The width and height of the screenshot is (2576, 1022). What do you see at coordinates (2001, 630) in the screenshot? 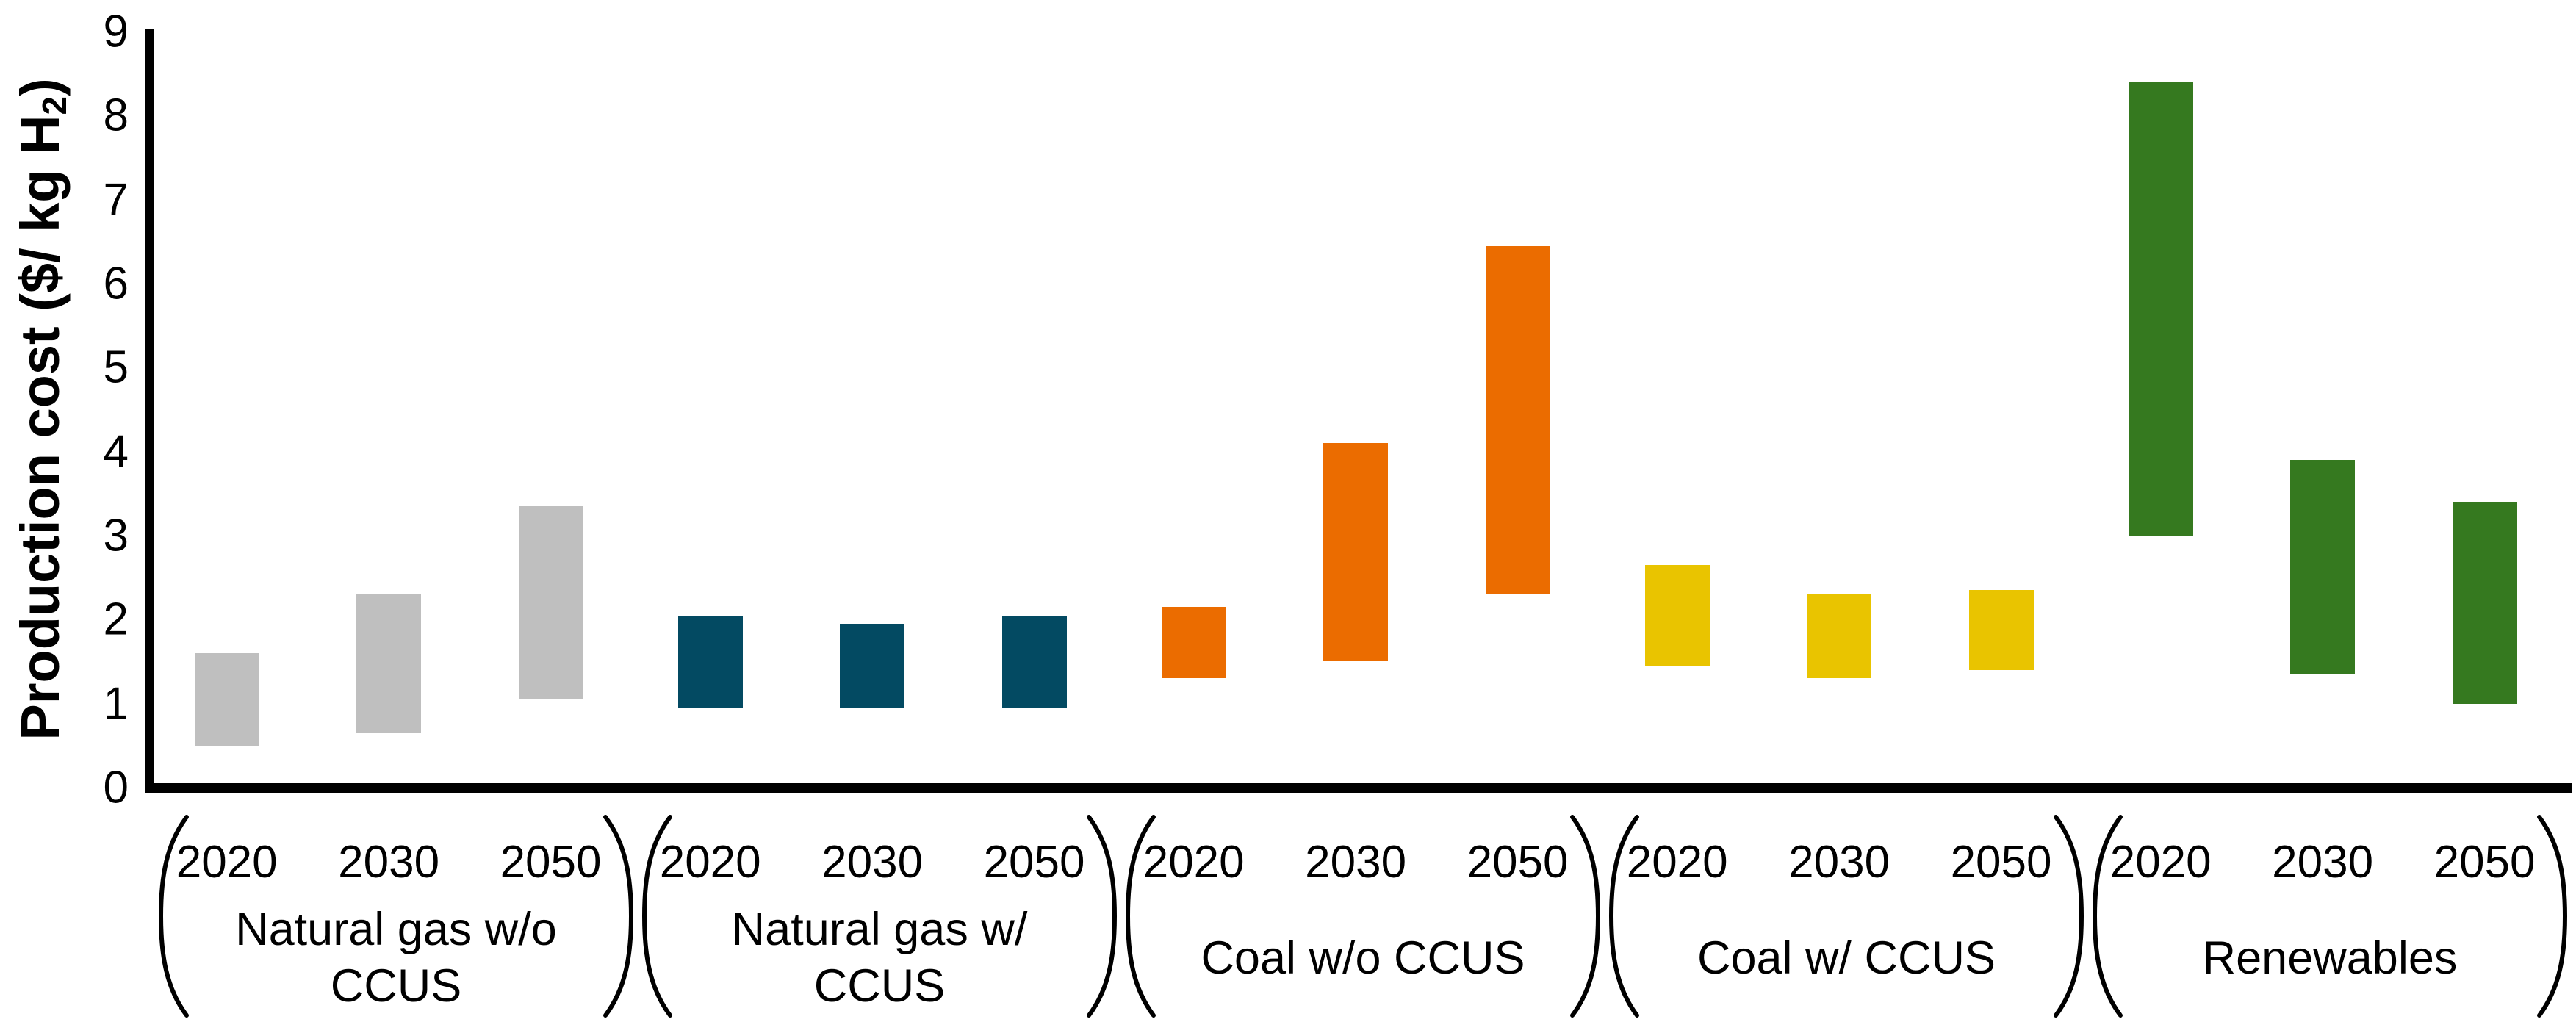
I see `range-bar-coal-w-ccus-2050` at bounding box center [2001, 630].